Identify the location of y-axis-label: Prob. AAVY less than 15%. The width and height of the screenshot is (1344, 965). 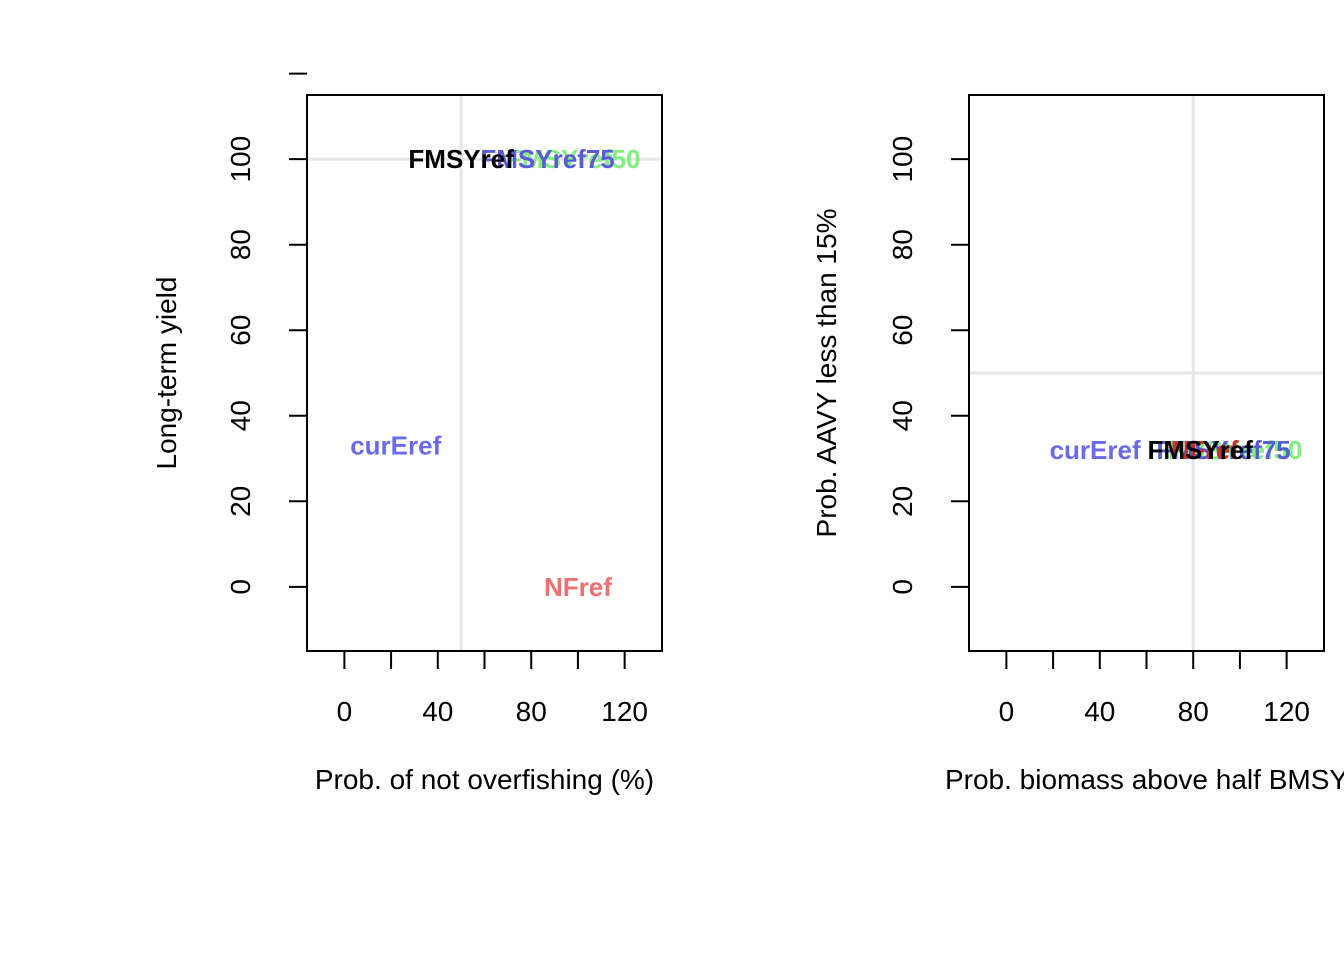
(826, 373).